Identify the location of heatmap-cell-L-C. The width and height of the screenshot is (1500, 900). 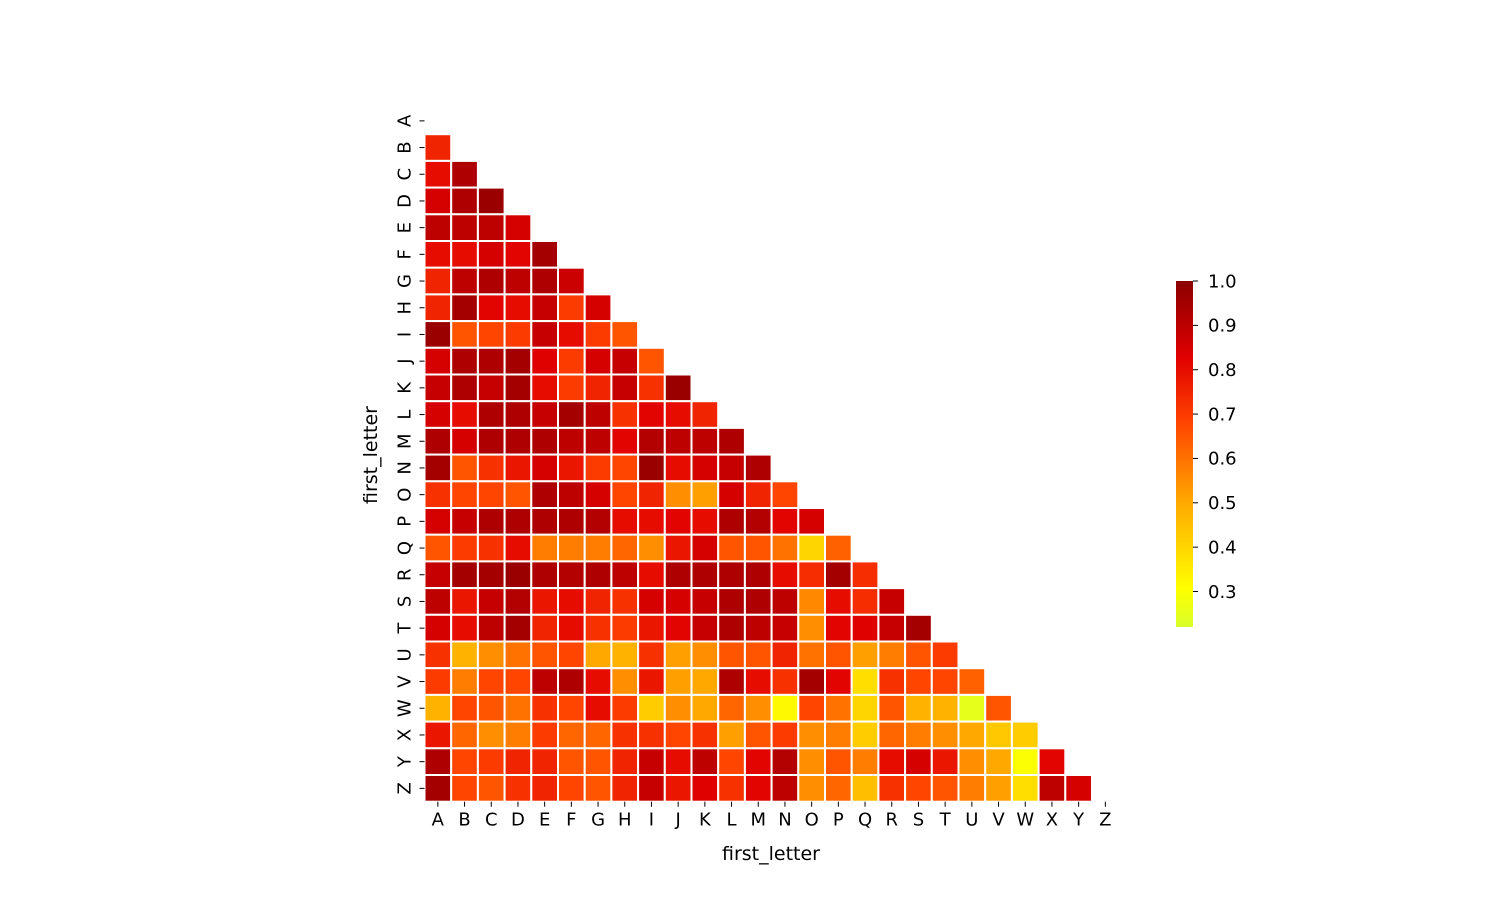
(491, 414).